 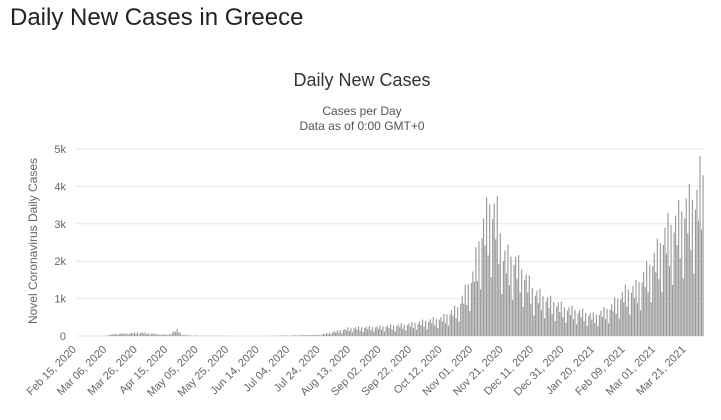 What do you see at coordinates (361, 126) in the screenshot?
I see `chart-subtitle-line2: Data as of 0:00 GMT+0` at bounding box center [361, 126].